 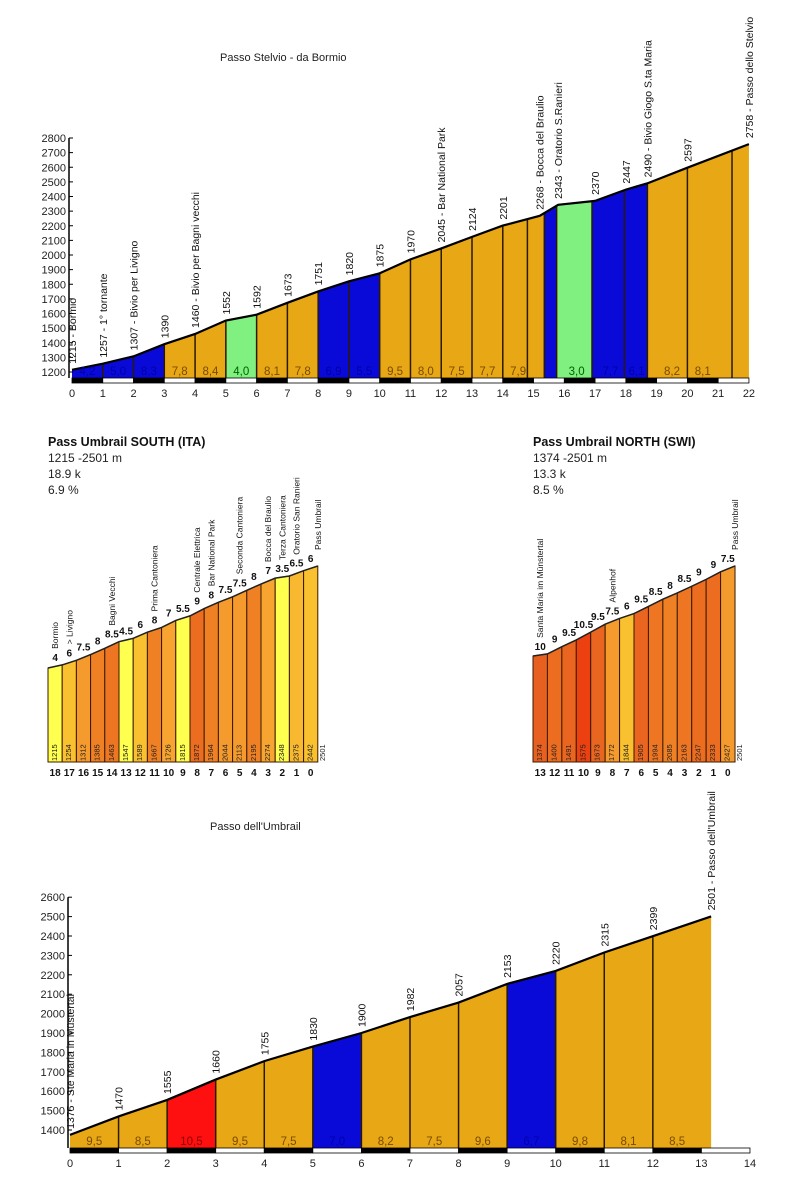 I want to click on grade-label: 9,5, so click(x=94, y=1142).